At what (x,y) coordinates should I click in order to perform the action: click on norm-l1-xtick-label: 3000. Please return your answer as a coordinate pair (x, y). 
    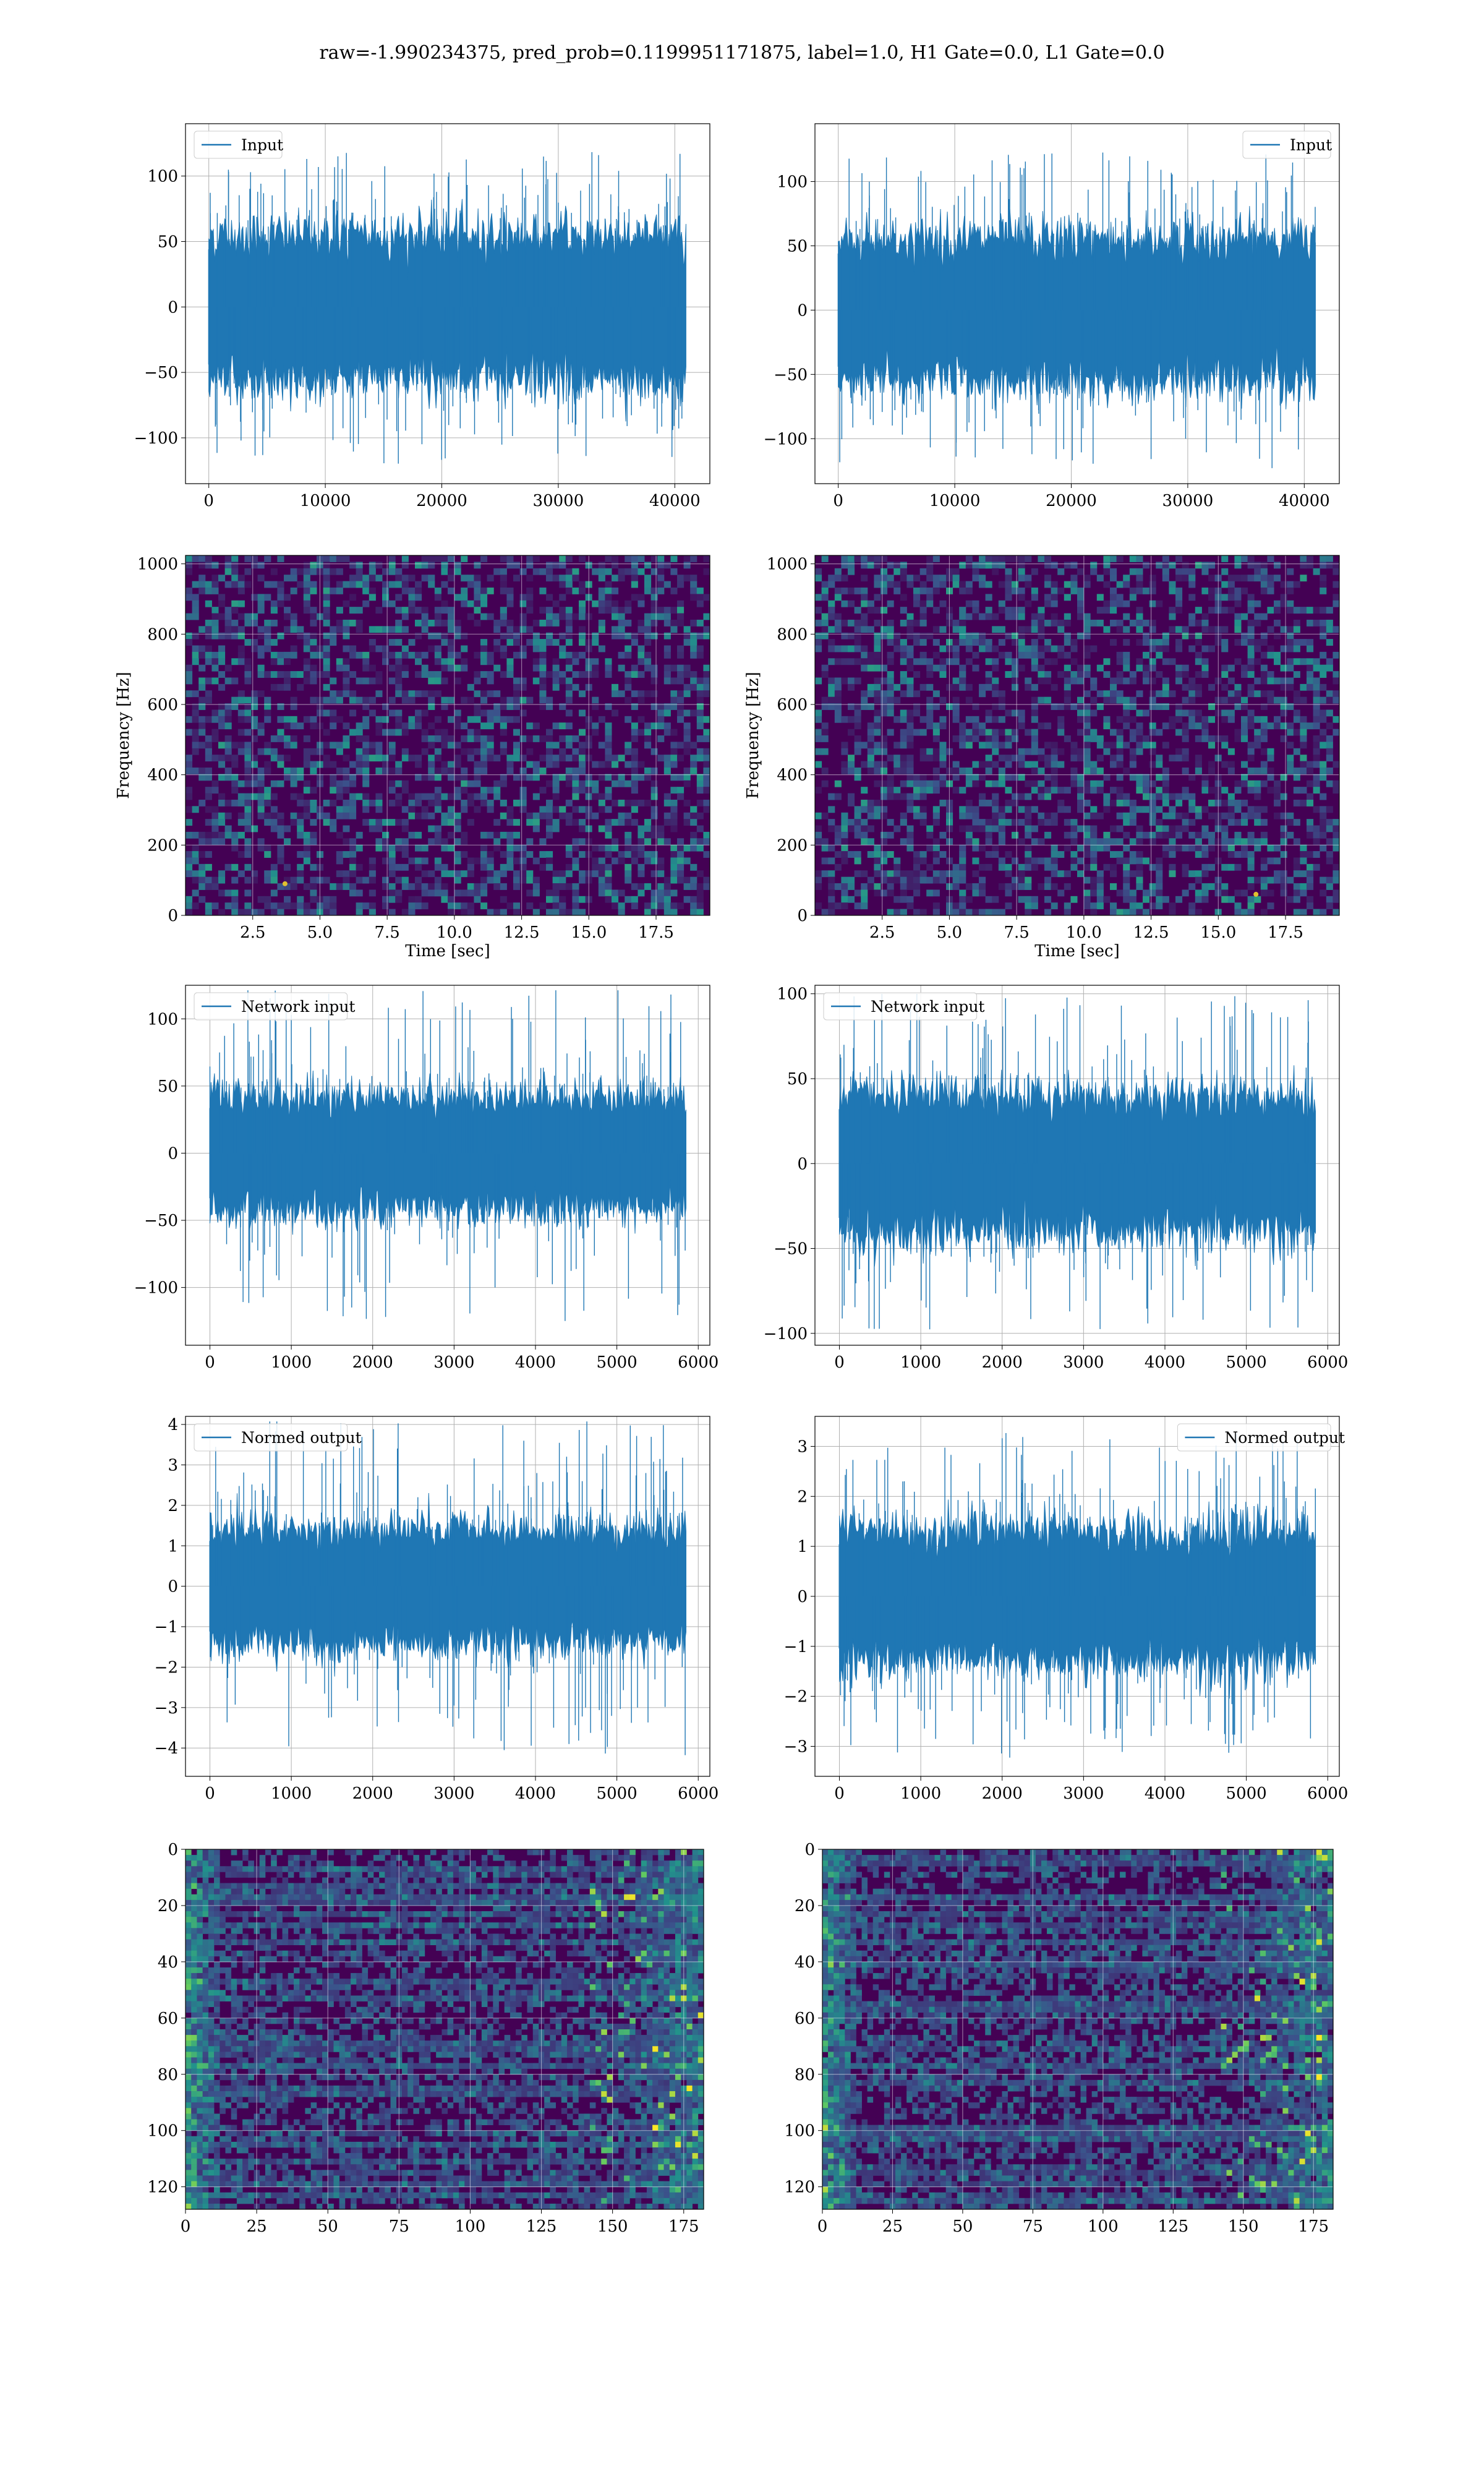
    Looking at the image, I should click on (1083, 1794).